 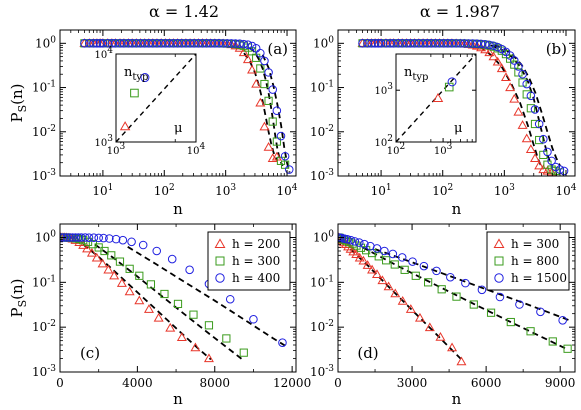 What do you see at coordinates (136, 74) in the screenshot?
I see `inset-y-label: ntyp` at bounding box center [136, 74].